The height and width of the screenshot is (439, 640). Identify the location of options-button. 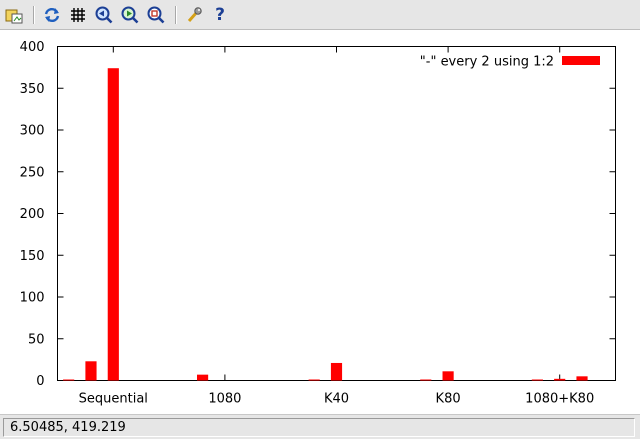
(194, 15).